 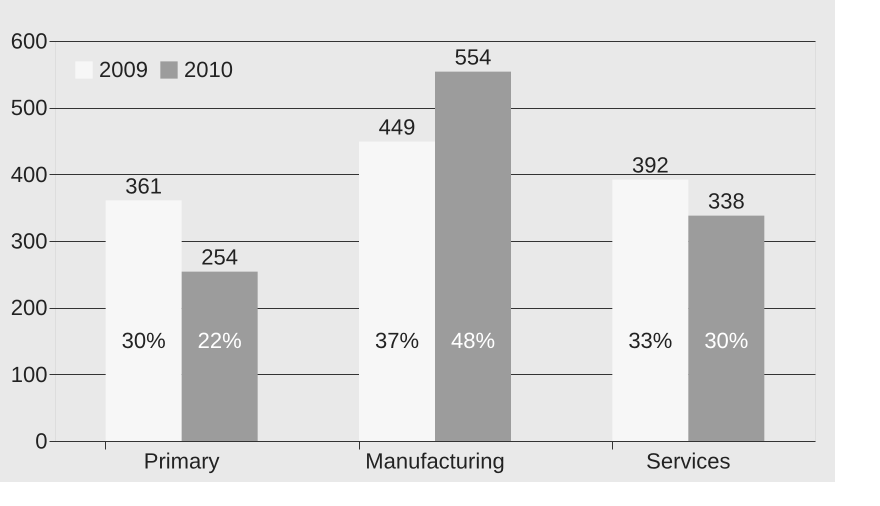 I want to click on y-tick-label: 400, so click(x=29, y=174).